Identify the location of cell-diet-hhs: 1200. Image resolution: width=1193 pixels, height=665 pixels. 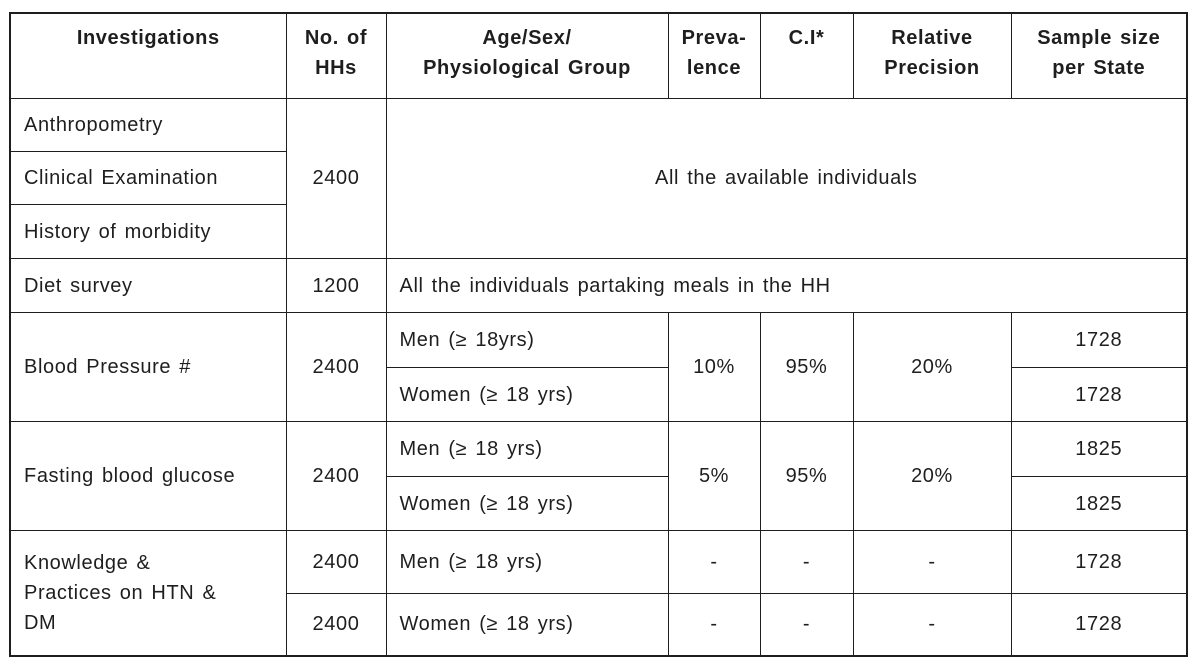
(336, 285).